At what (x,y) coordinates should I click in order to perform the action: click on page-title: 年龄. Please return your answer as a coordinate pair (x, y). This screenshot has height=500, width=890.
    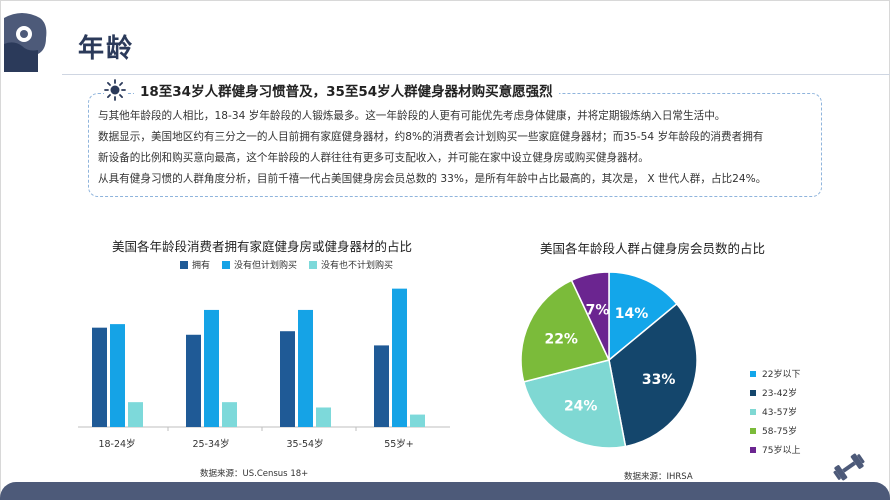
    Looking at the image, I should click on (106, 49).